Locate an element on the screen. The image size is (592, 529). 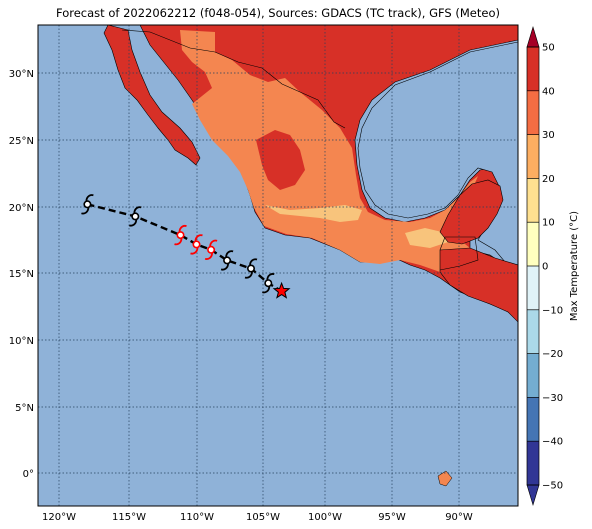
lon-tick-label: 100°W is located at coordinates (325, 517).